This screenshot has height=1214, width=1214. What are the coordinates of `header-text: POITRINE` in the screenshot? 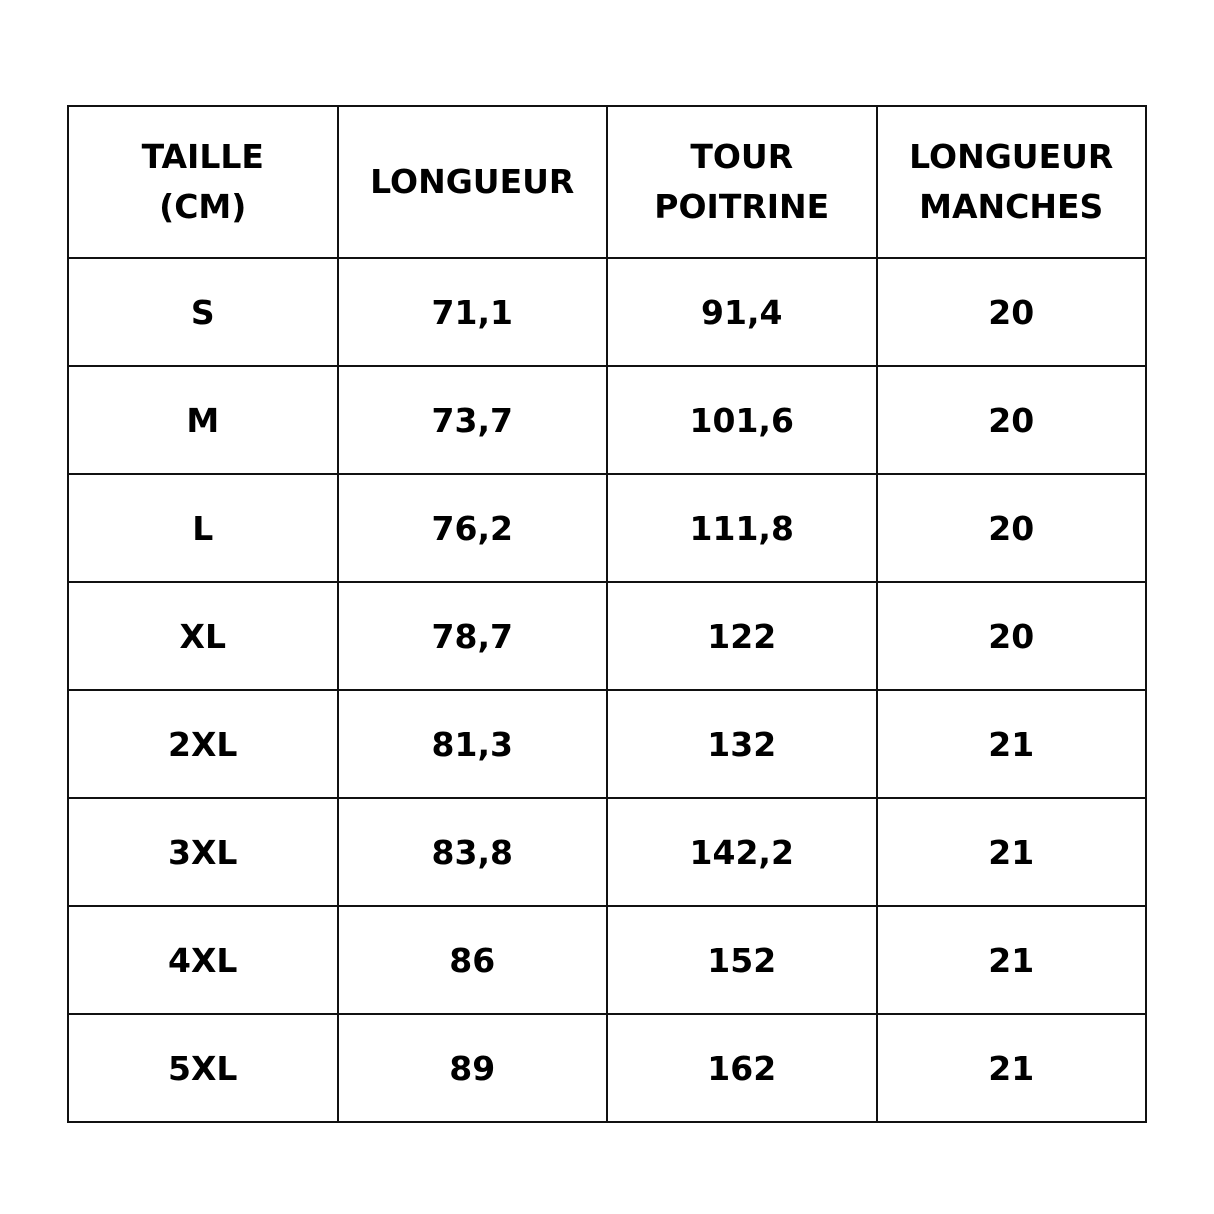 It's located at (742, 206).